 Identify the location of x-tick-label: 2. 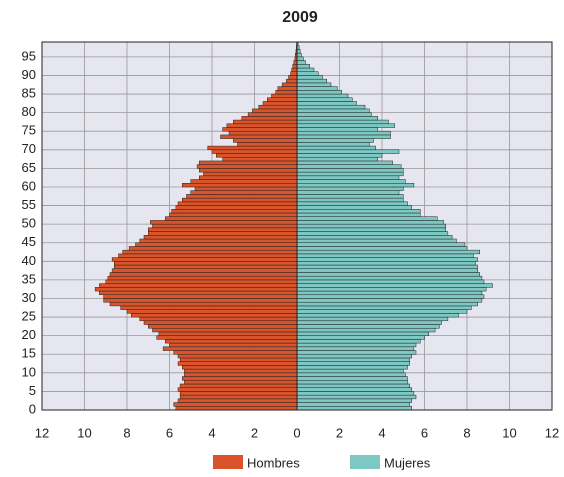
(339, 432).